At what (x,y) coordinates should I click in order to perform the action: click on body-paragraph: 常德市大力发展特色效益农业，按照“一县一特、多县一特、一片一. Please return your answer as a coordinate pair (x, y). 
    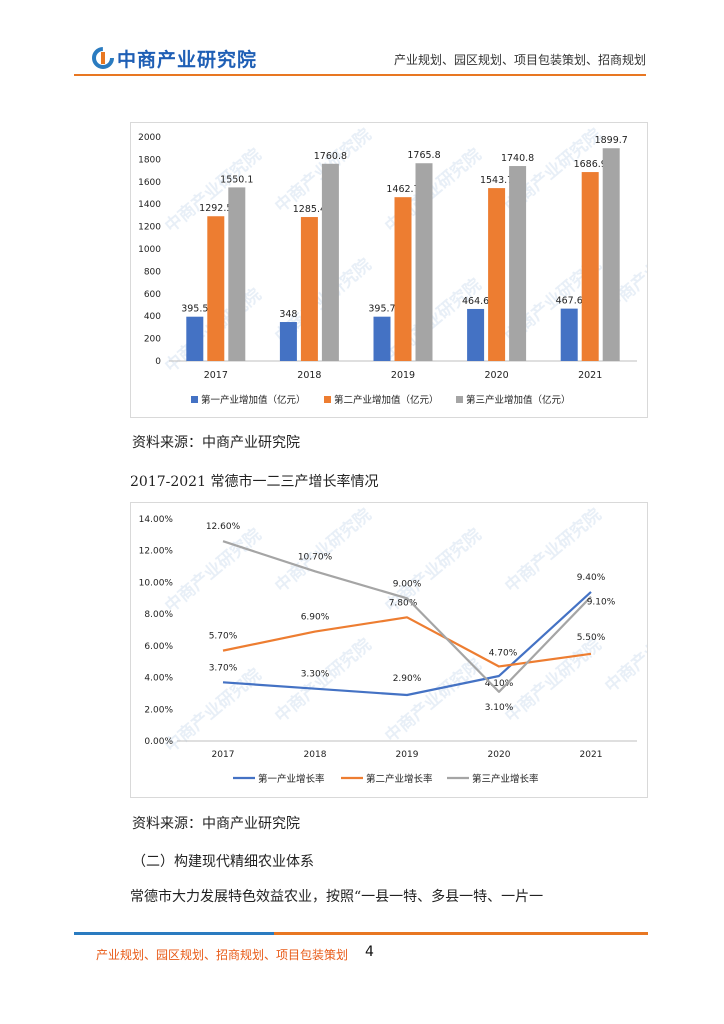
    Looking at the image, I should click on (337, 897).